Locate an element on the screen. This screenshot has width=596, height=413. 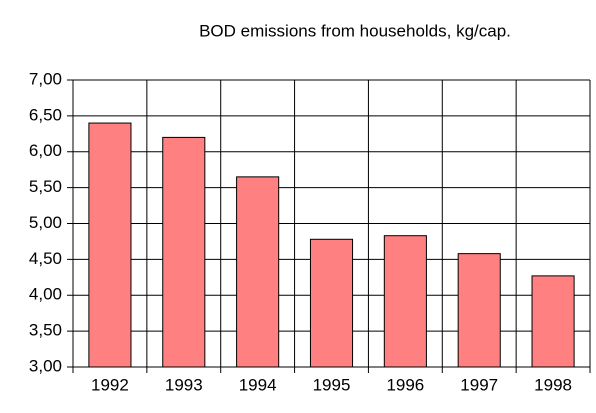
x-tick-label: 1998 is located at coordinates (553, 384).